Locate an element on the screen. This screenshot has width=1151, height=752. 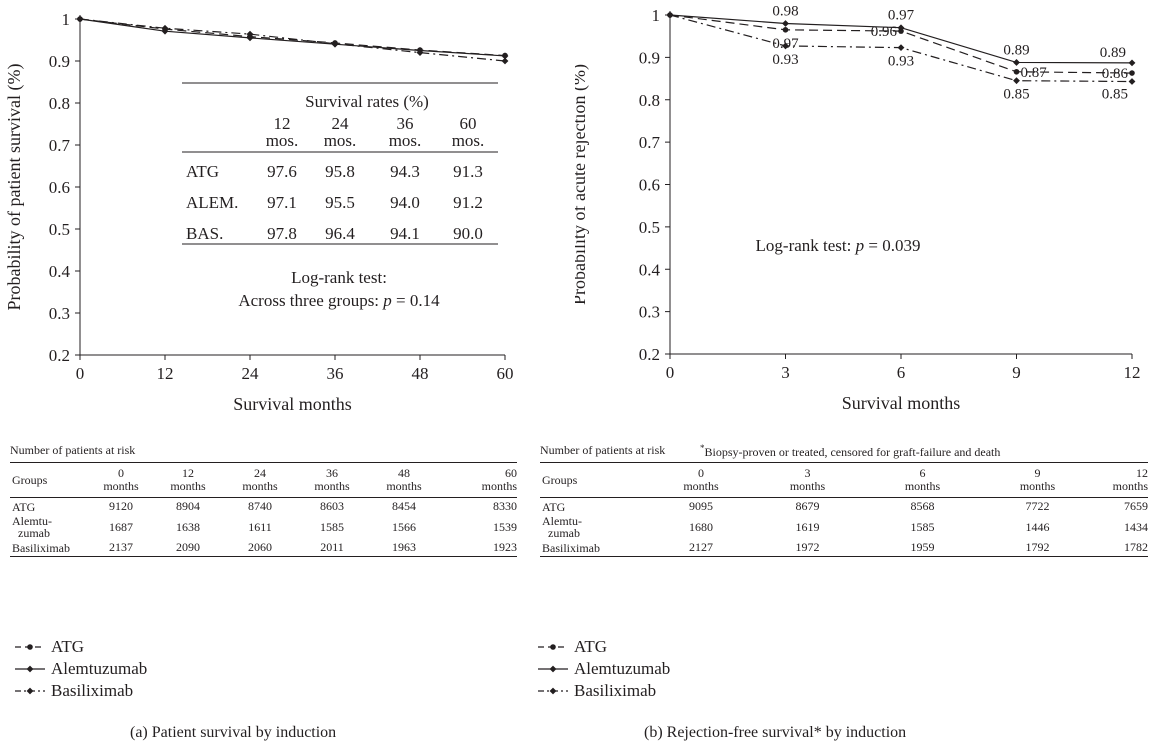
table-row: Basiliximab 2137 2090 2060 2011 1963 1923 is located at coordinates (263, 548).